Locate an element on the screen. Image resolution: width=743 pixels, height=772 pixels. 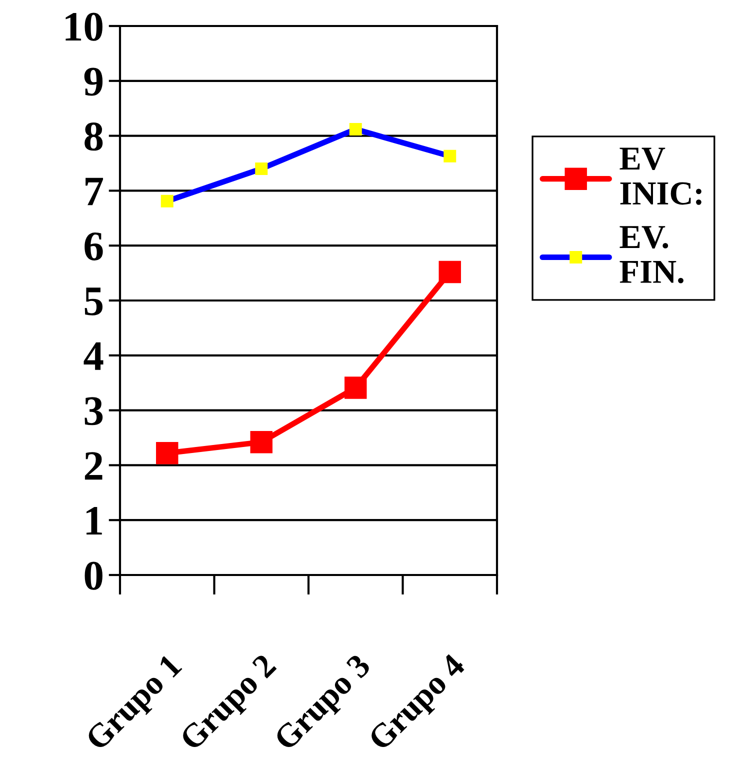
y-tick-label: 5 is located at coordinates (93, 302).